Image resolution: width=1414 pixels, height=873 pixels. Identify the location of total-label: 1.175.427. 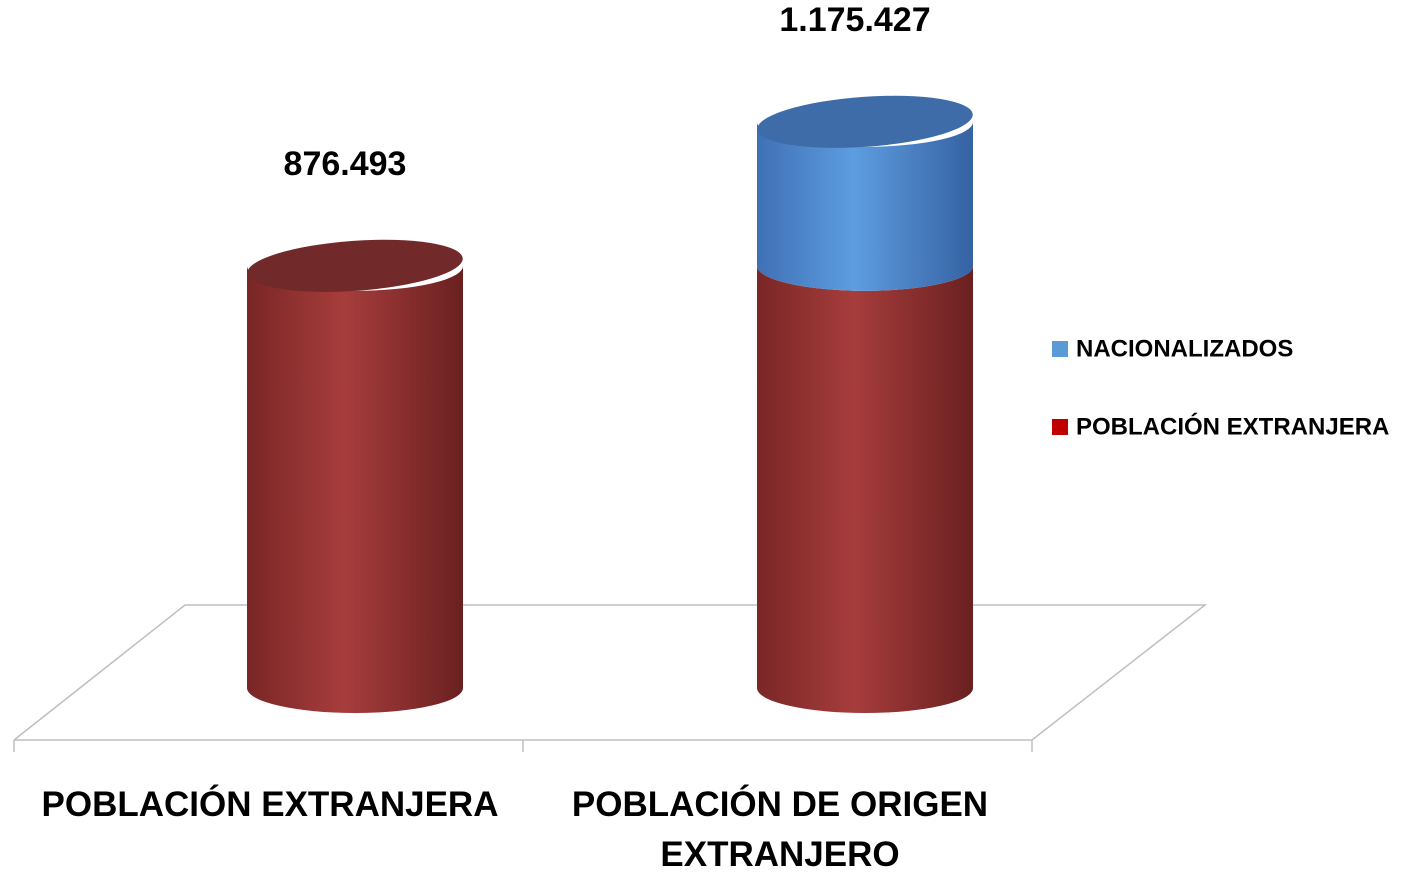
(854, 20).